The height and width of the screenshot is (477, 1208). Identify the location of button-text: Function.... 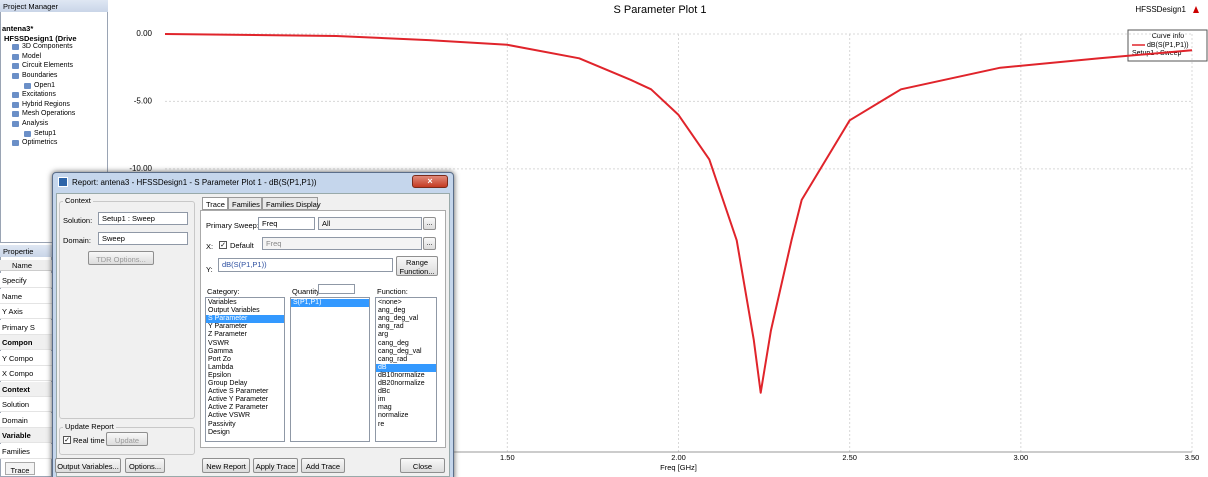
(417, 271).